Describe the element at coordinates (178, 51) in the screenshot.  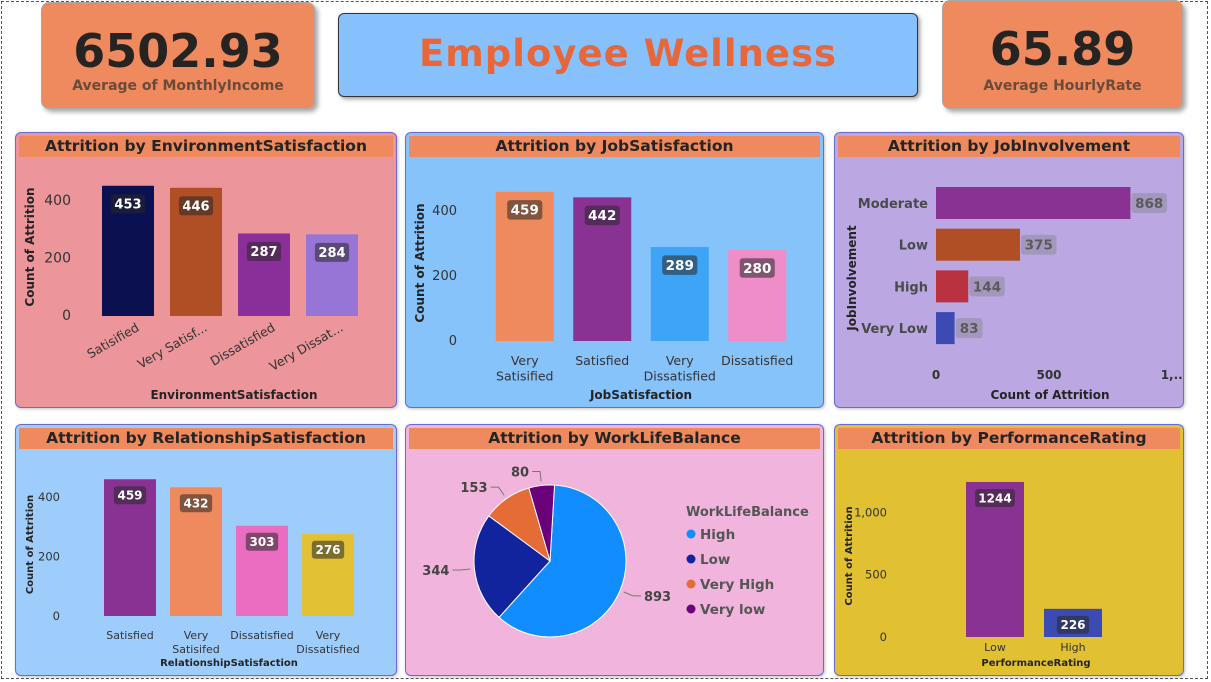
I see `kpi-value: 6502.93` at that location.